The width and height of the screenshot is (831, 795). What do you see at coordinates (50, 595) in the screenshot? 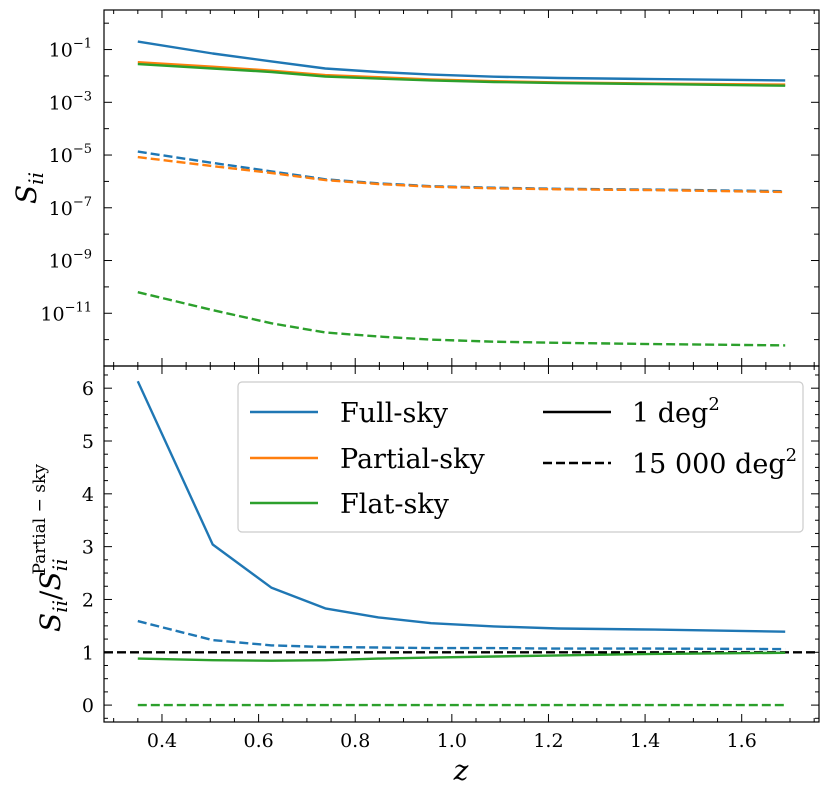
I see `bottom-y-label-slash: /` at bounding box center [50, 595].